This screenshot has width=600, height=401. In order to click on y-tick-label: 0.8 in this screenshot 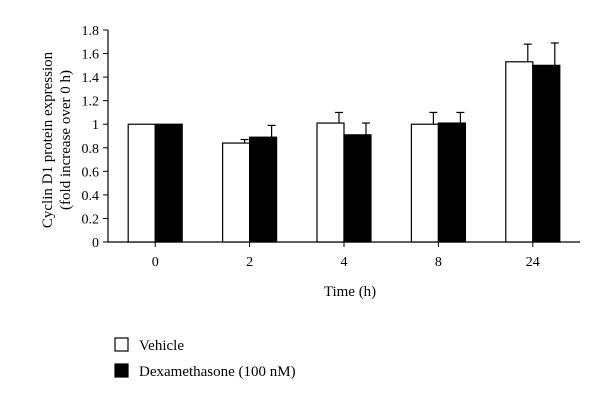, I will do `click(91, 149)`.